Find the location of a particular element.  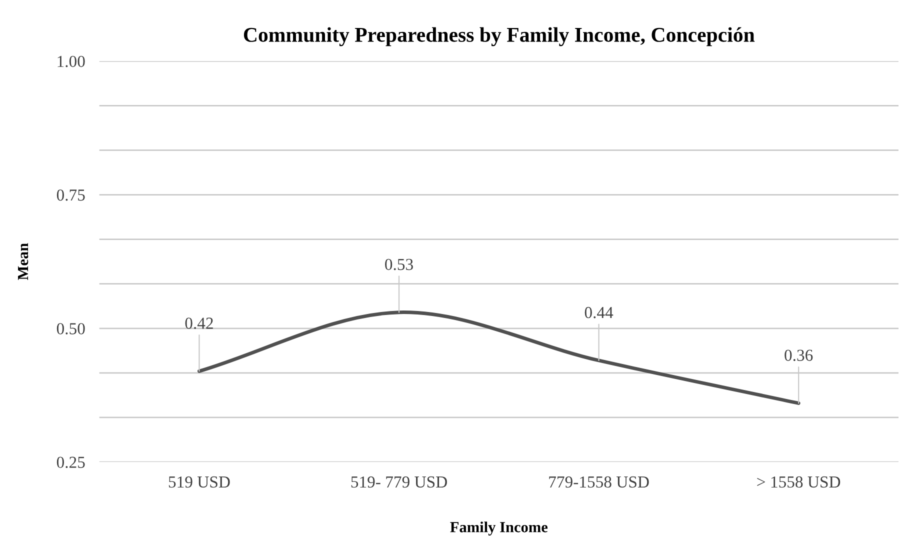

data-label: 0.36 is located at coordinates (798, 356).